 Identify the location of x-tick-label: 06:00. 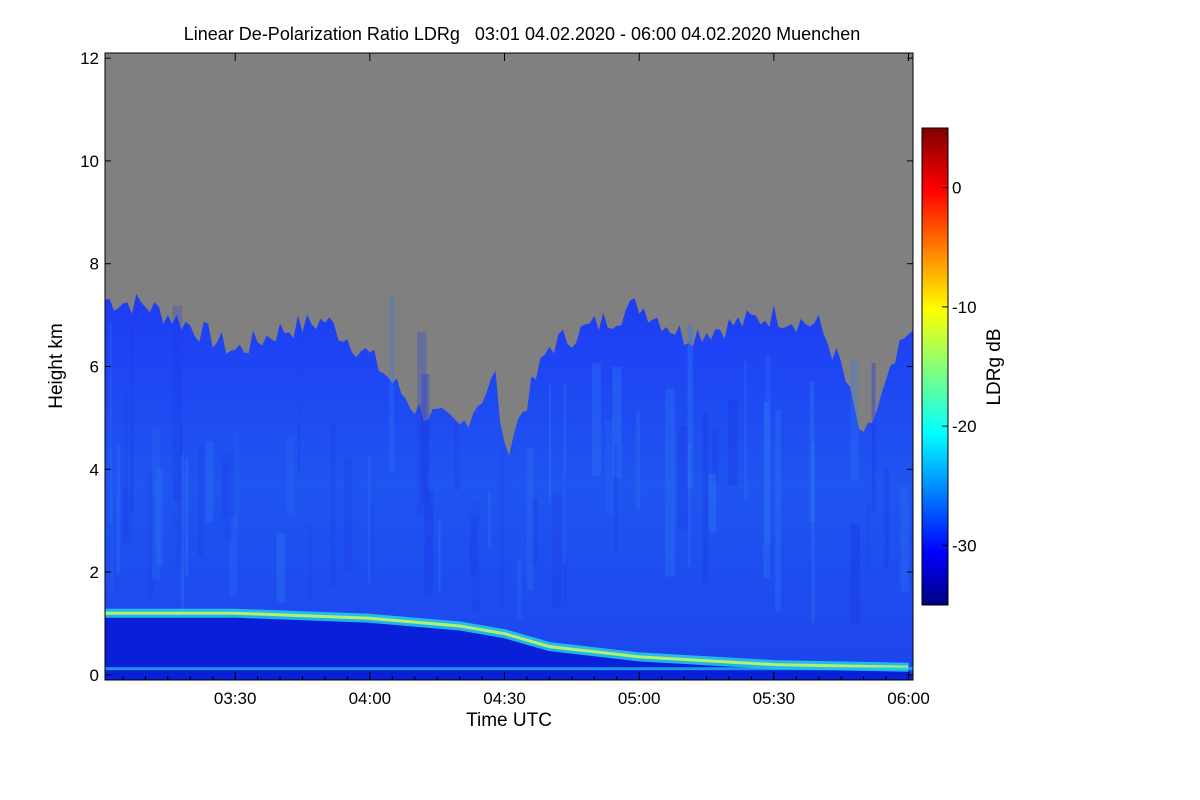
(908, 698).